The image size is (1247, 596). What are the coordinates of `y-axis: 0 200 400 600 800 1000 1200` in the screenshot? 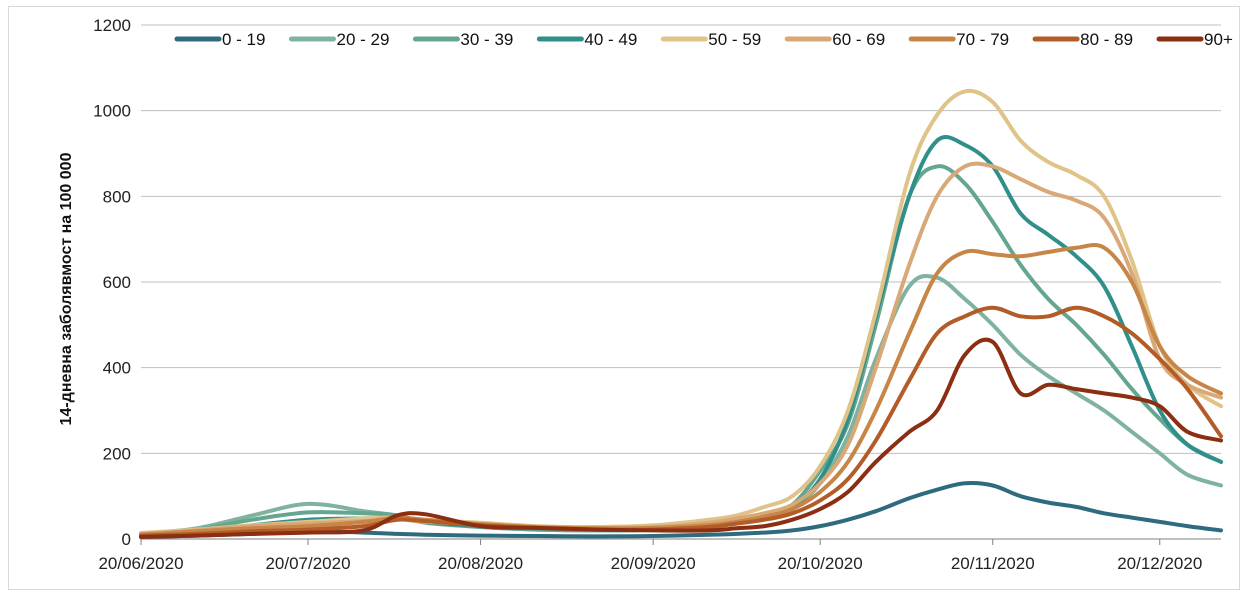 It's located at (112, 282).